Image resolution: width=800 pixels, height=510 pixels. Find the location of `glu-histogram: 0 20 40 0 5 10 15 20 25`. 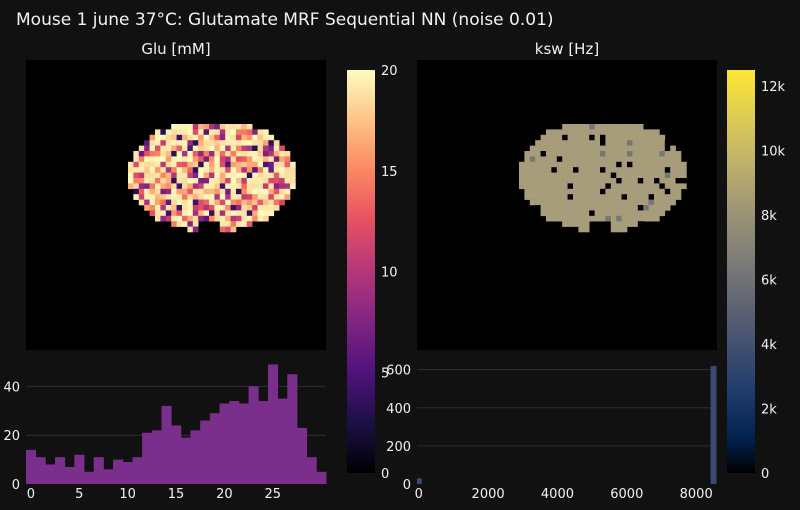

glu-histogram: 0 20 40 0 5 10 15 20 25 is located at coordinates (165, 433).